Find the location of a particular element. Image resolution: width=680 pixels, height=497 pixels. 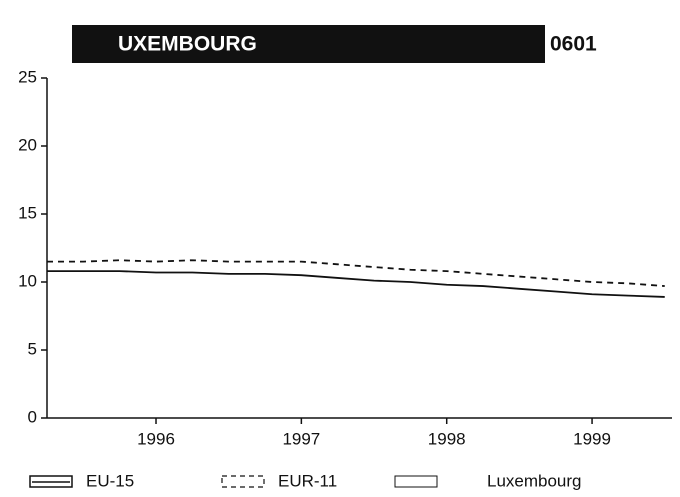

legend-label: EU-15 is located at coordinates (110, 480).